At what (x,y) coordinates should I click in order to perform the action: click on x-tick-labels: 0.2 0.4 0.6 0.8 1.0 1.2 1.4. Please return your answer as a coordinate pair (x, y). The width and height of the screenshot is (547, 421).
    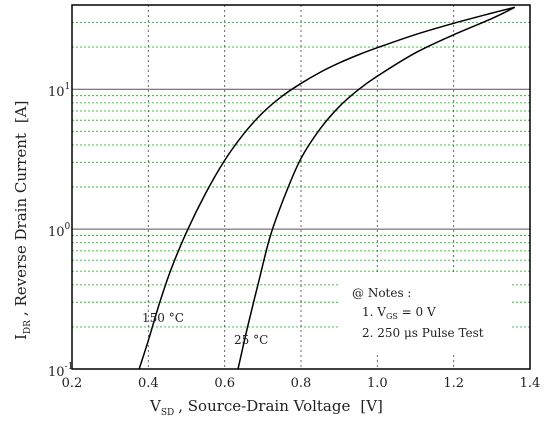
    Looking at the image, I should click on (301, 383).